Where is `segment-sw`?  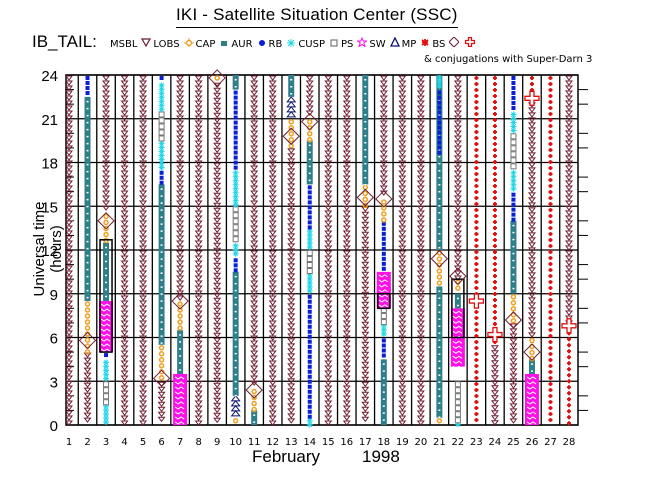
segment-sw is located at coordinates (235, 406).